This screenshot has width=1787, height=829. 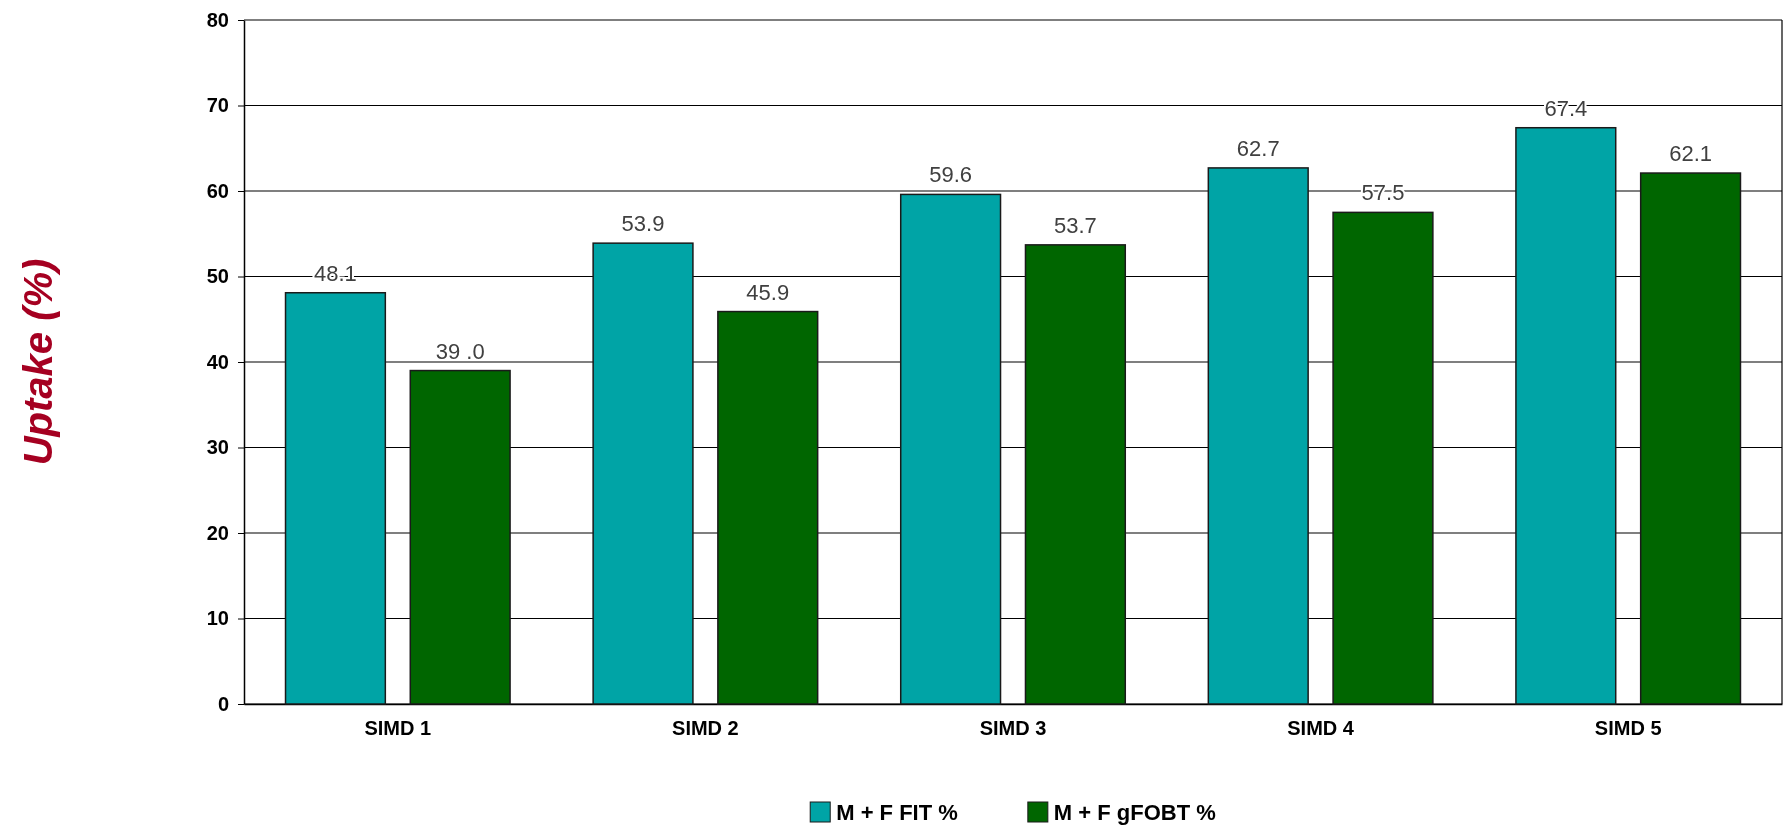 What do you see at coordinates (705, 728) in the screenshot?
I see `x-tick-label: SIMD 2` at bounding box center [705, 728].